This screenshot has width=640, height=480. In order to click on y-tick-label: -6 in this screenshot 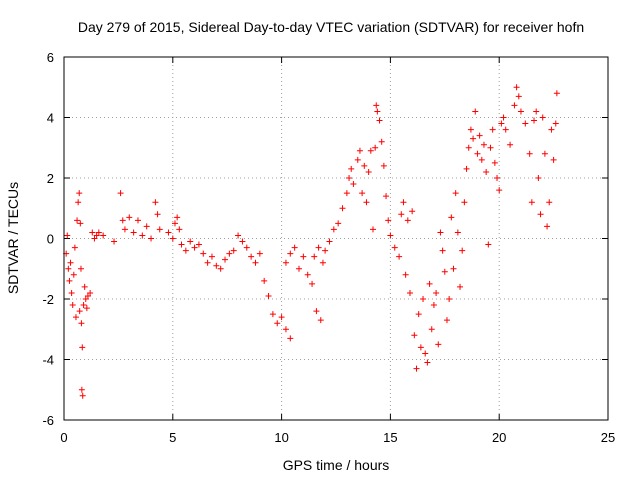, I will do `click(48, 420)`.